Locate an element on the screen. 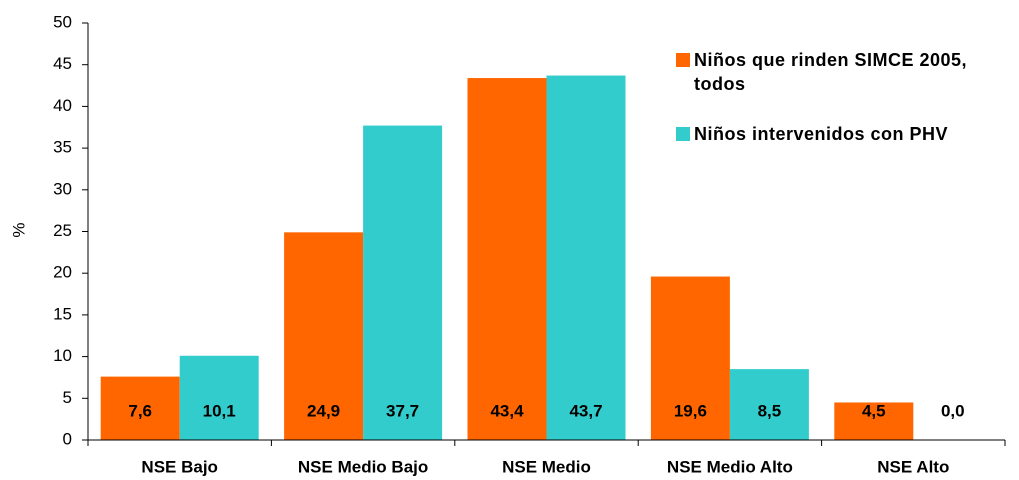 This screenshot has width=1019, height=480. legend-label: Niños que rinden SIMCE 2005, todos is located at coordinates (831, 72).